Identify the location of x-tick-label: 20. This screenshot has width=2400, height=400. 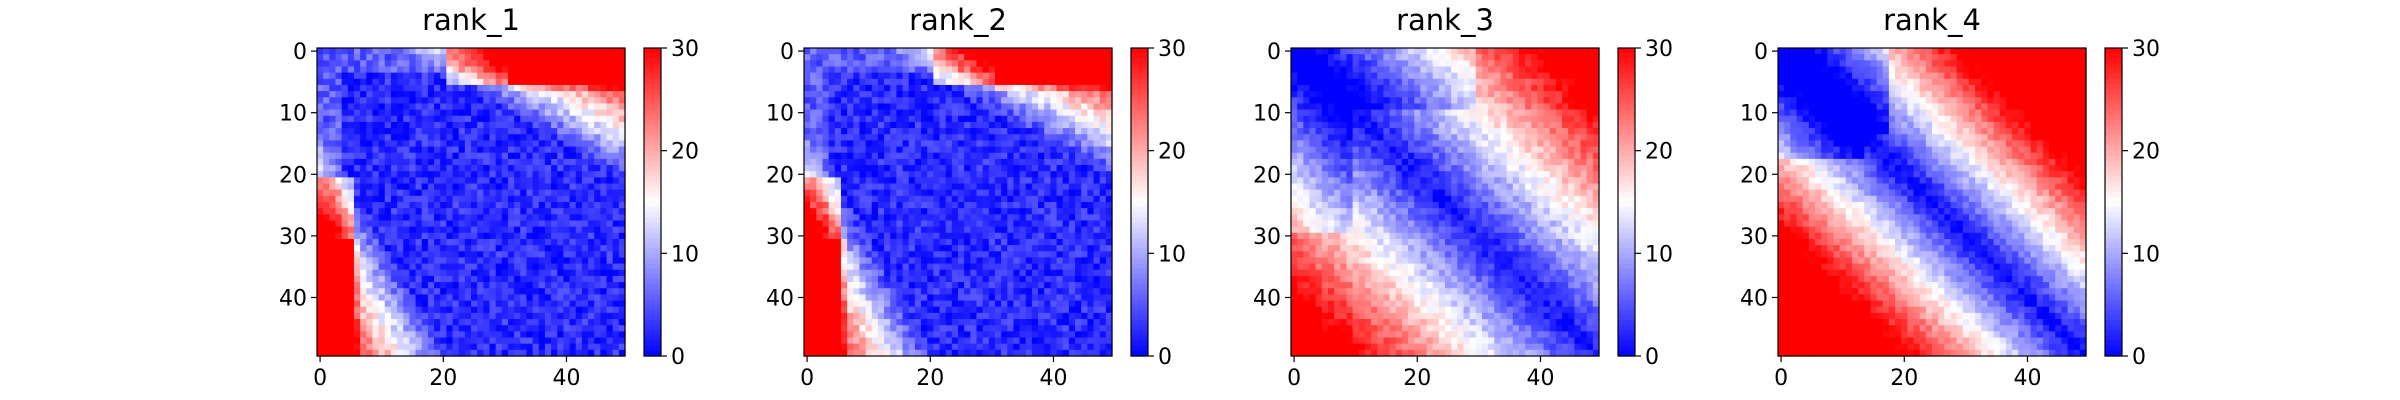
(443, 378).